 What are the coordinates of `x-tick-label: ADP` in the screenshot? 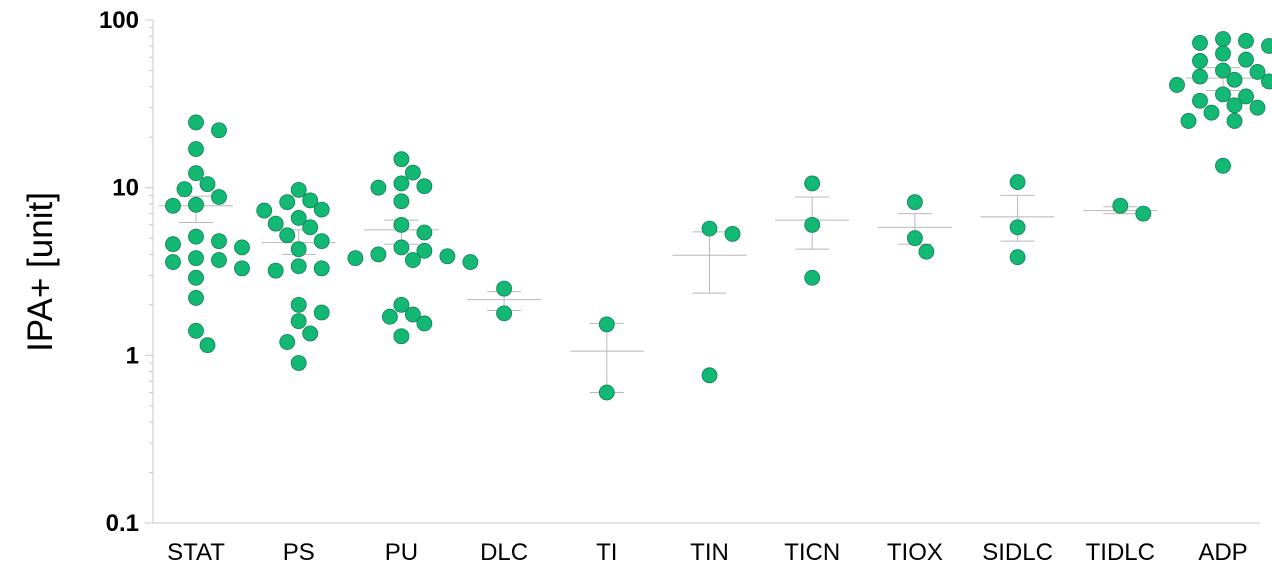 It's located at (1222, 552).